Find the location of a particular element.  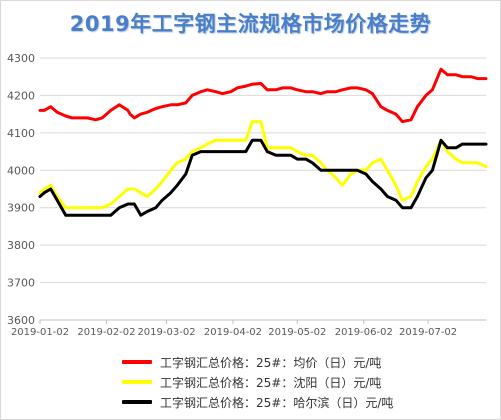

chart-title: 2019年工字钢主流规格市场价格走势 is located at coordinates (250, 24).